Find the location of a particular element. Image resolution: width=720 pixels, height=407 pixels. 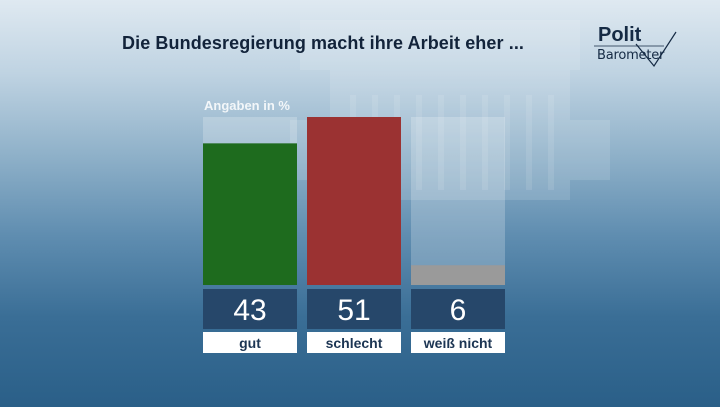

politbarometer-logo: Polit Barometer is located at coordinates (634, 47).